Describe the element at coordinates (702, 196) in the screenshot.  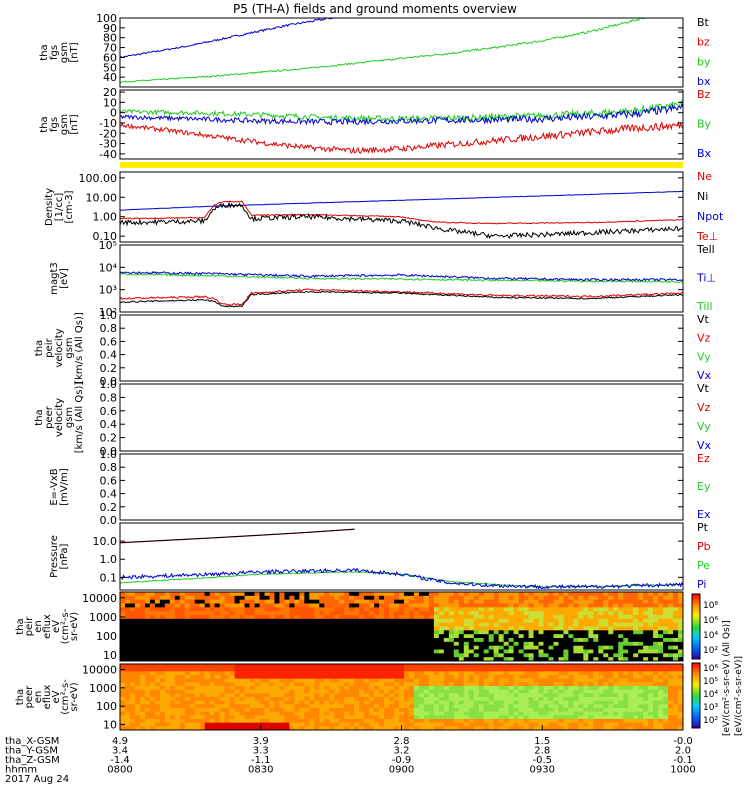
I see `legend-density-Ni: Ni` at that location.